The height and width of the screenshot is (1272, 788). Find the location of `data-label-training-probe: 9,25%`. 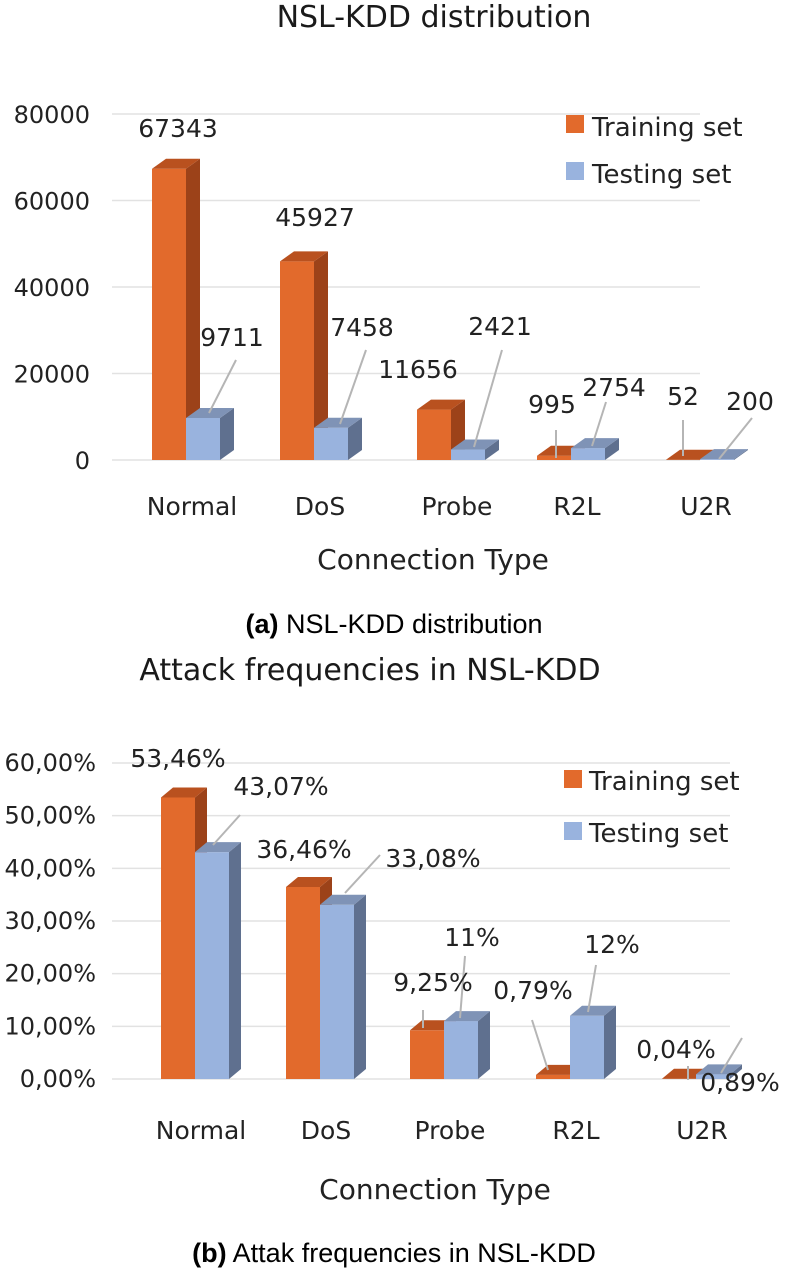

data-label-training-probe: 9,25% is located at coordinates (432, 982).